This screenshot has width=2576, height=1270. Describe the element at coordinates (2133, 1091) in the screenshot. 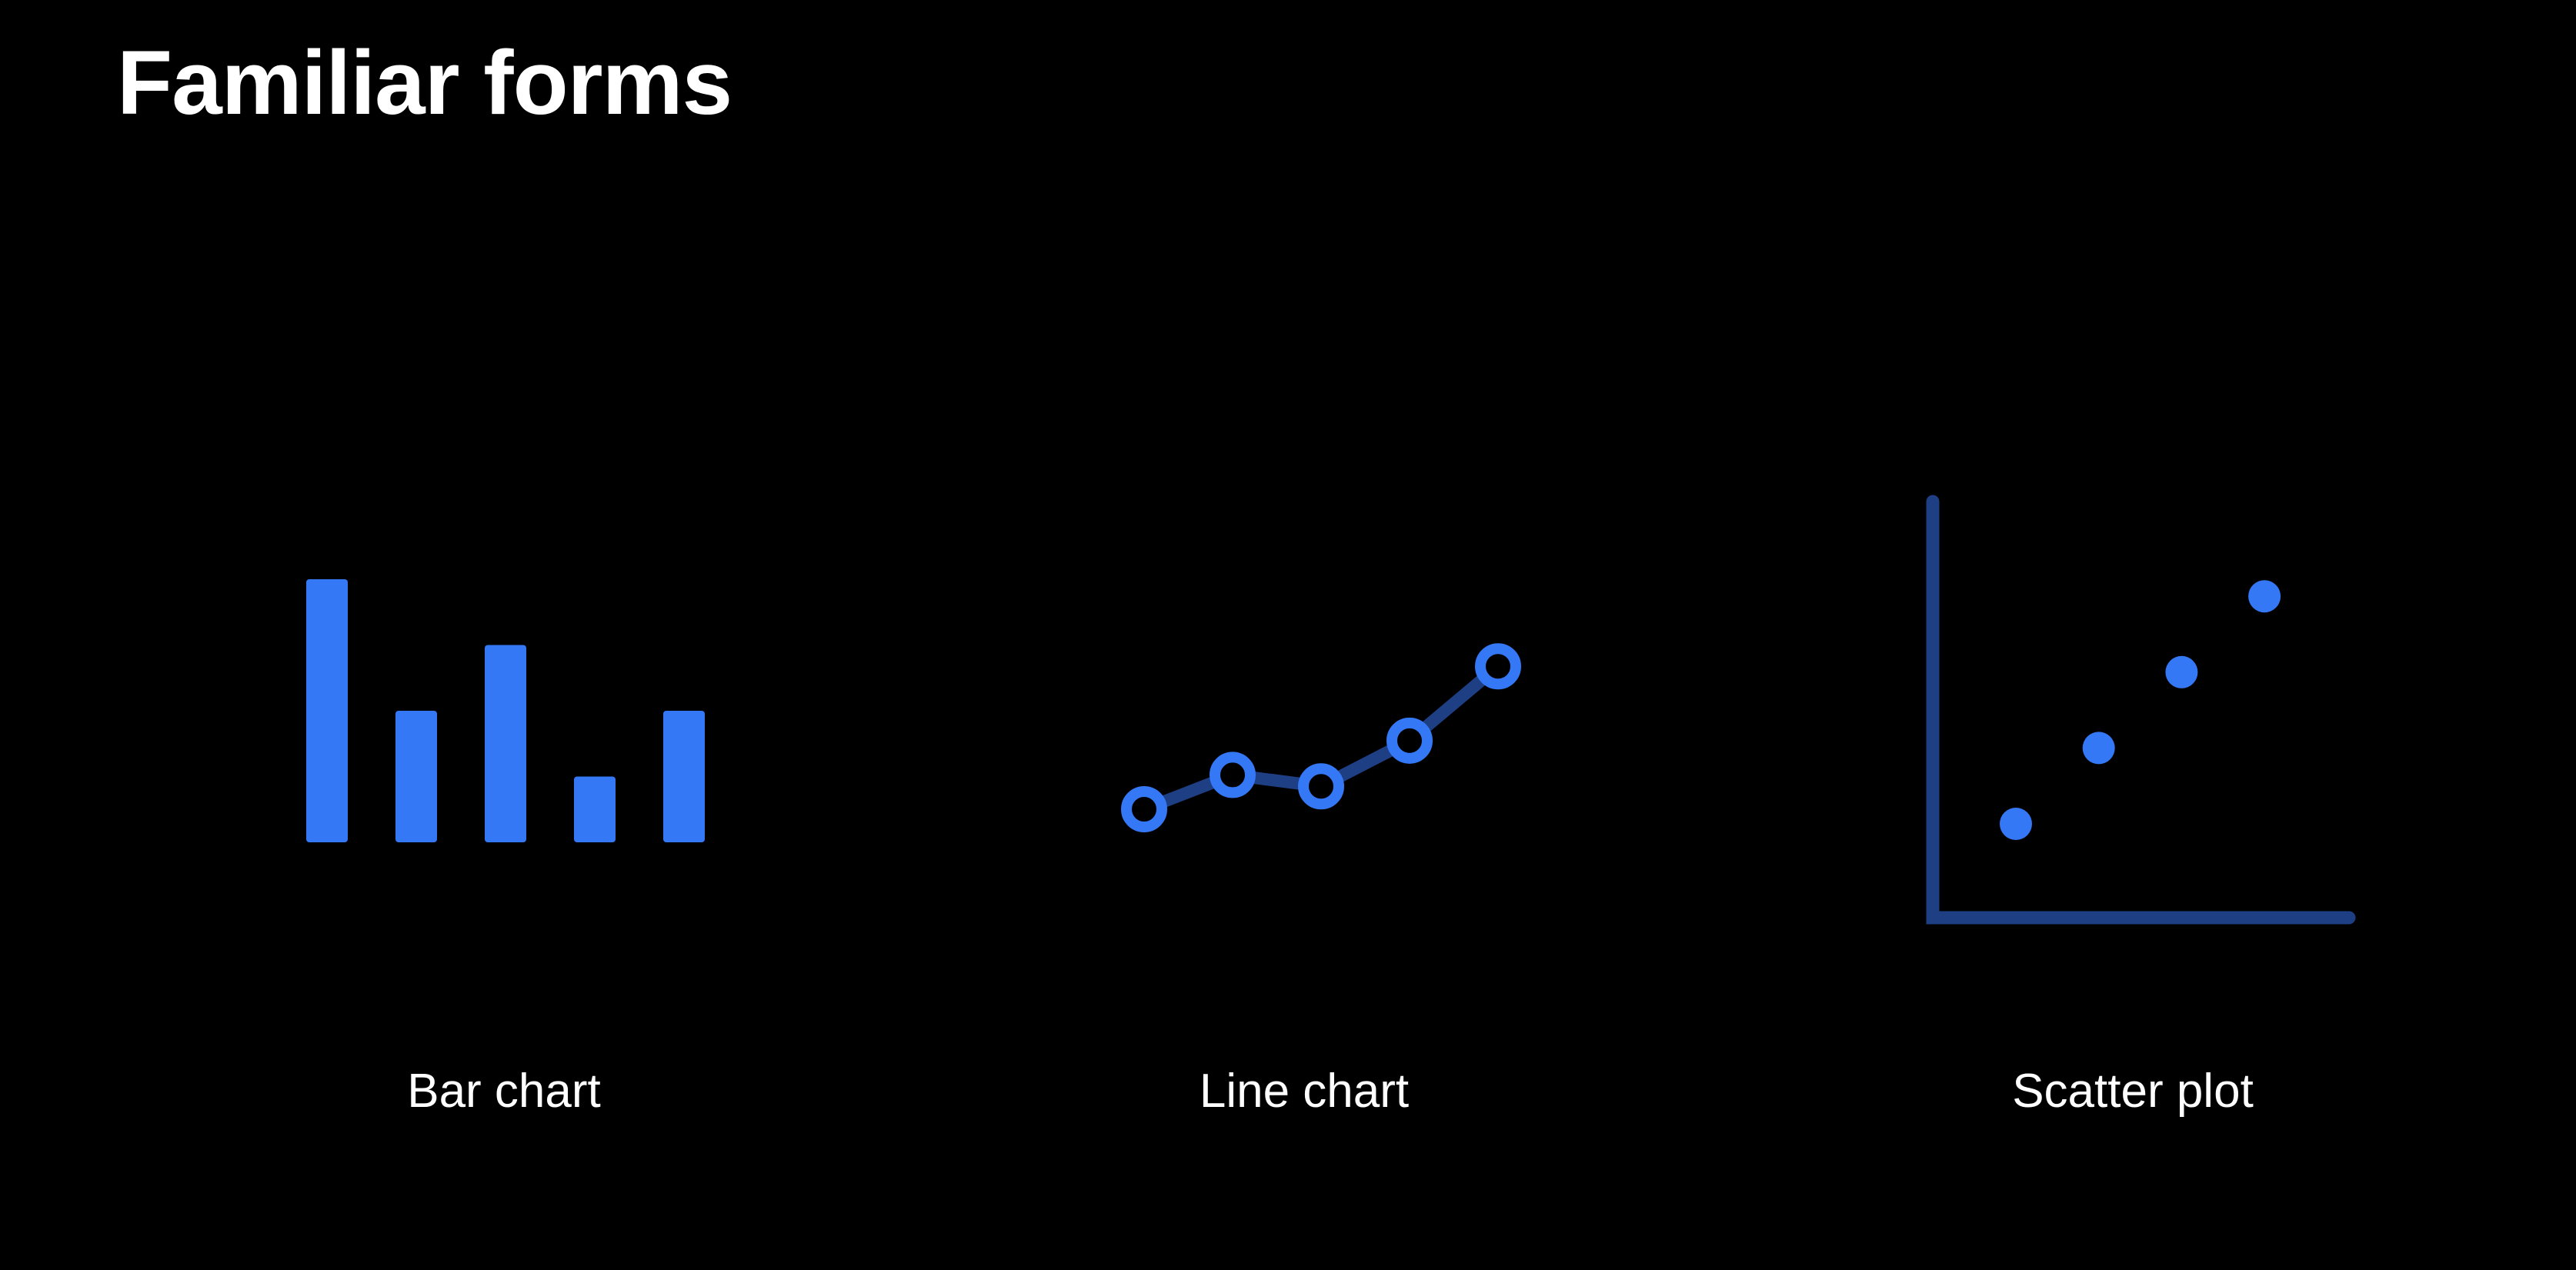

I see `scatter-plot-label: Scatter plot` at that location.